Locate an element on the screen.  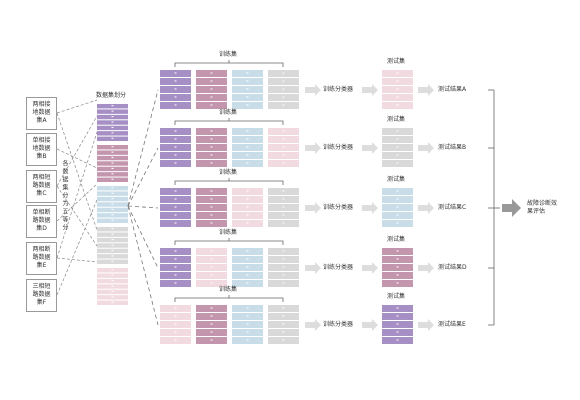
classifier-label: 训练分类器 is located at coordinates (338, 267).